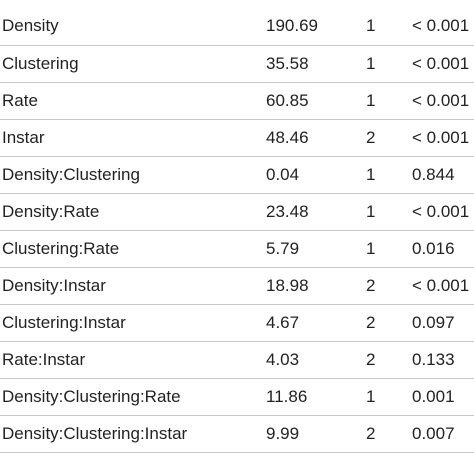 The width and height of the screenshot is (474, 474). I want to click on term-cell: Rate:Instar, so click(133, 360).